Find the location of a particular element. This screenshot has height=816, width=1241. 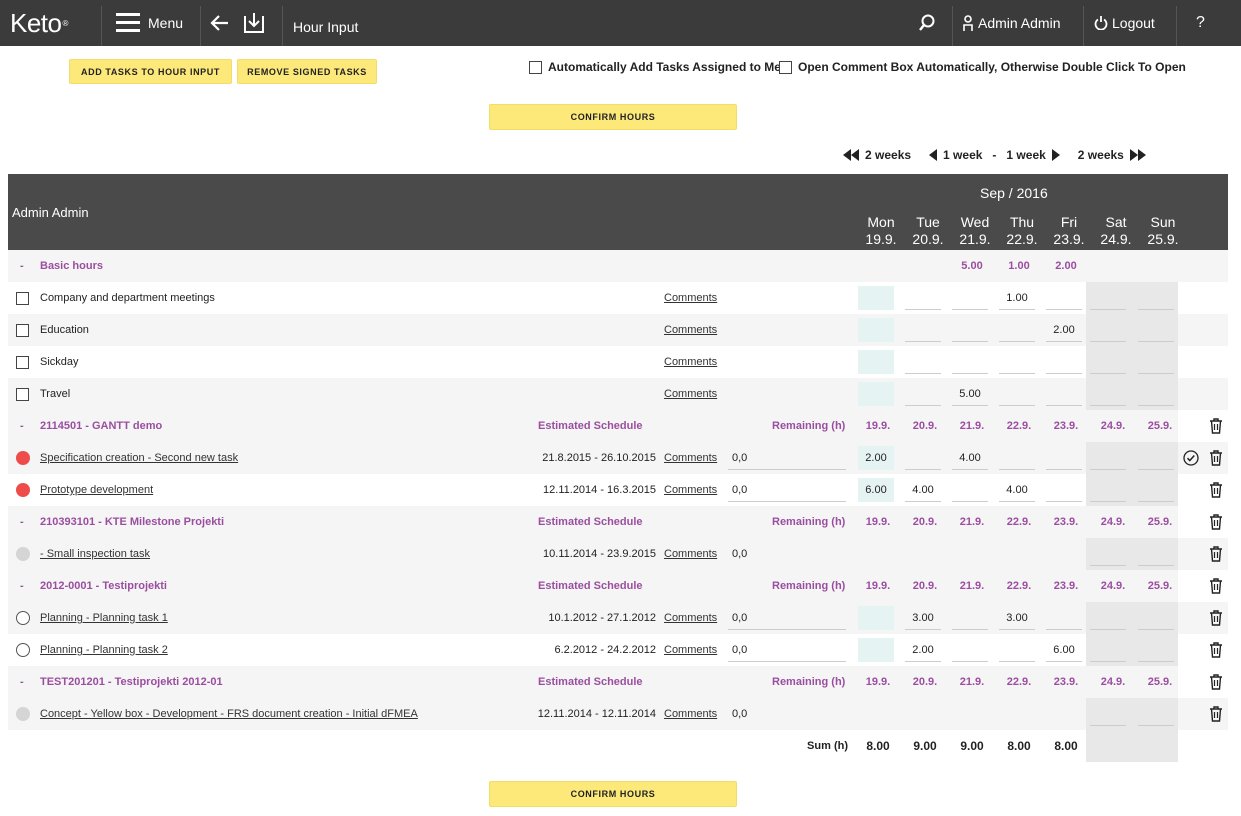

user-menu: Admin Admin is located at coordinates (1011, 23).